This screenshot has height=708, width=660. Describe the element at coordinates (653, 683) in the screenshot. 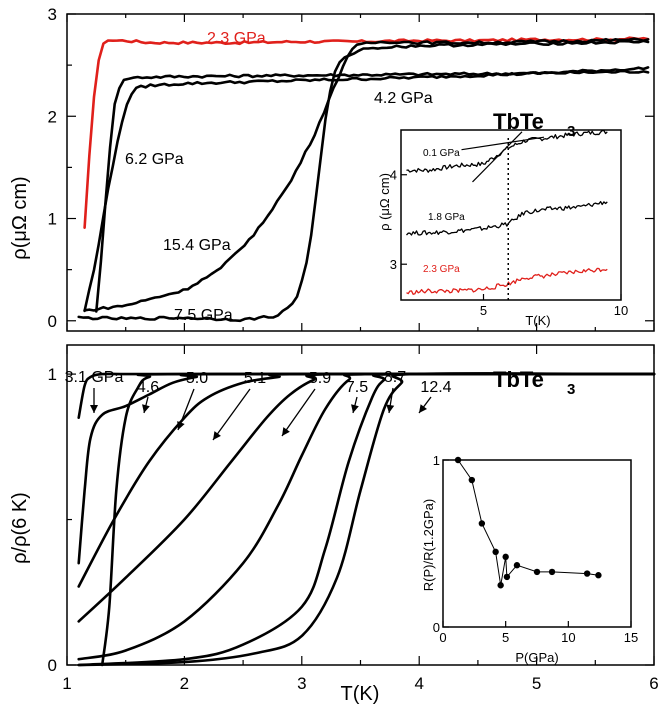

I see `bottom-xtick-label: 6` at that location.